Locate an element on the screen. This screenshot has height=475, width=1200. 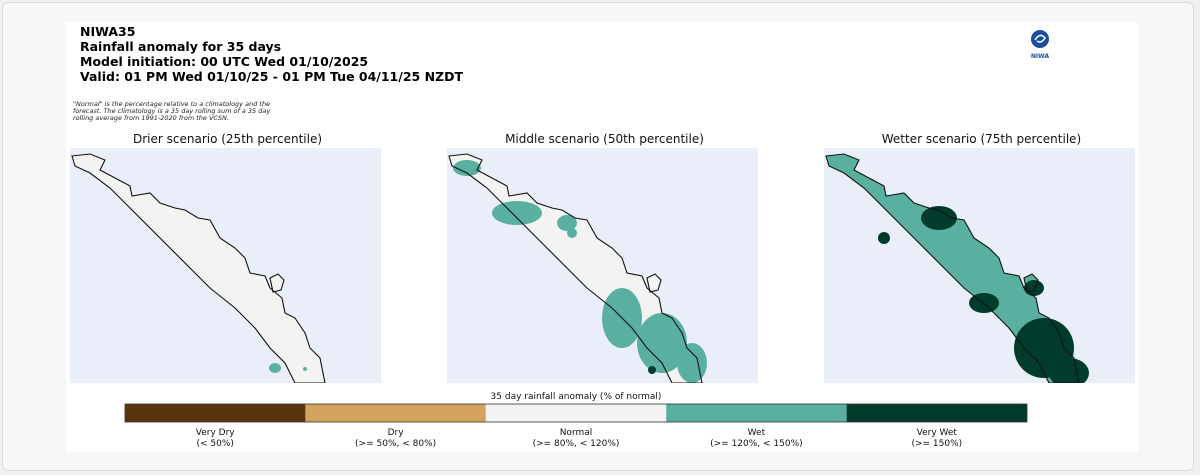
panel-title: Drier scenario (25th percentile) is located at coordinates (227, 139).